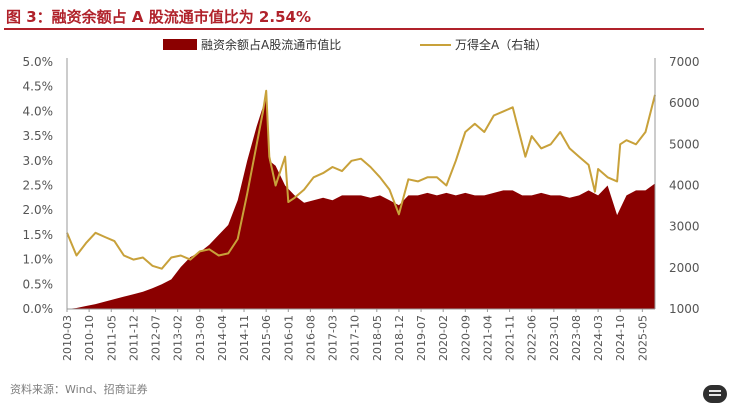  What do you see at coordinates (38, 62) in the screenshot?
I see `y-left-tick-label: 5.0%` at bounding box center [38, 62].